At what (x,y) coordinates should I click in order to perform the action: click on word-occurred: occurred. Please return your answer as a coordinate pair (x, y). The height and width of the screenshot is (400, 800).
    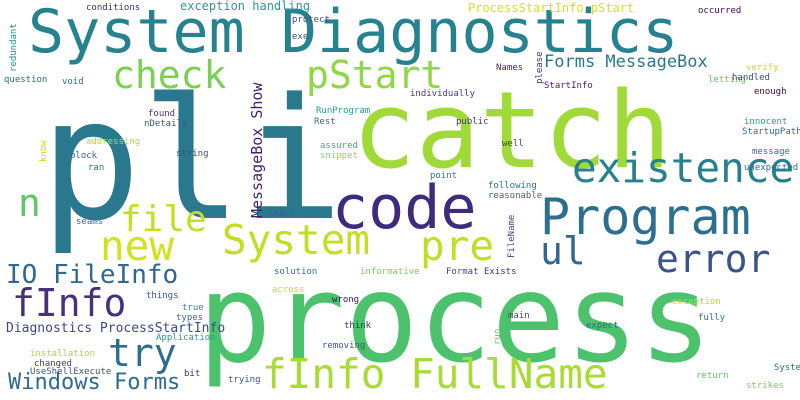
    Looking at the image, I should click on (720, 11).